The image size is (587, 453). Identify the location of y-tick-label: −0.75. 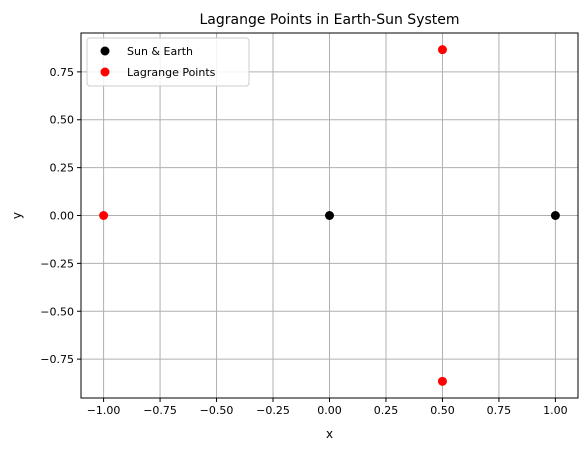
(57, 359).